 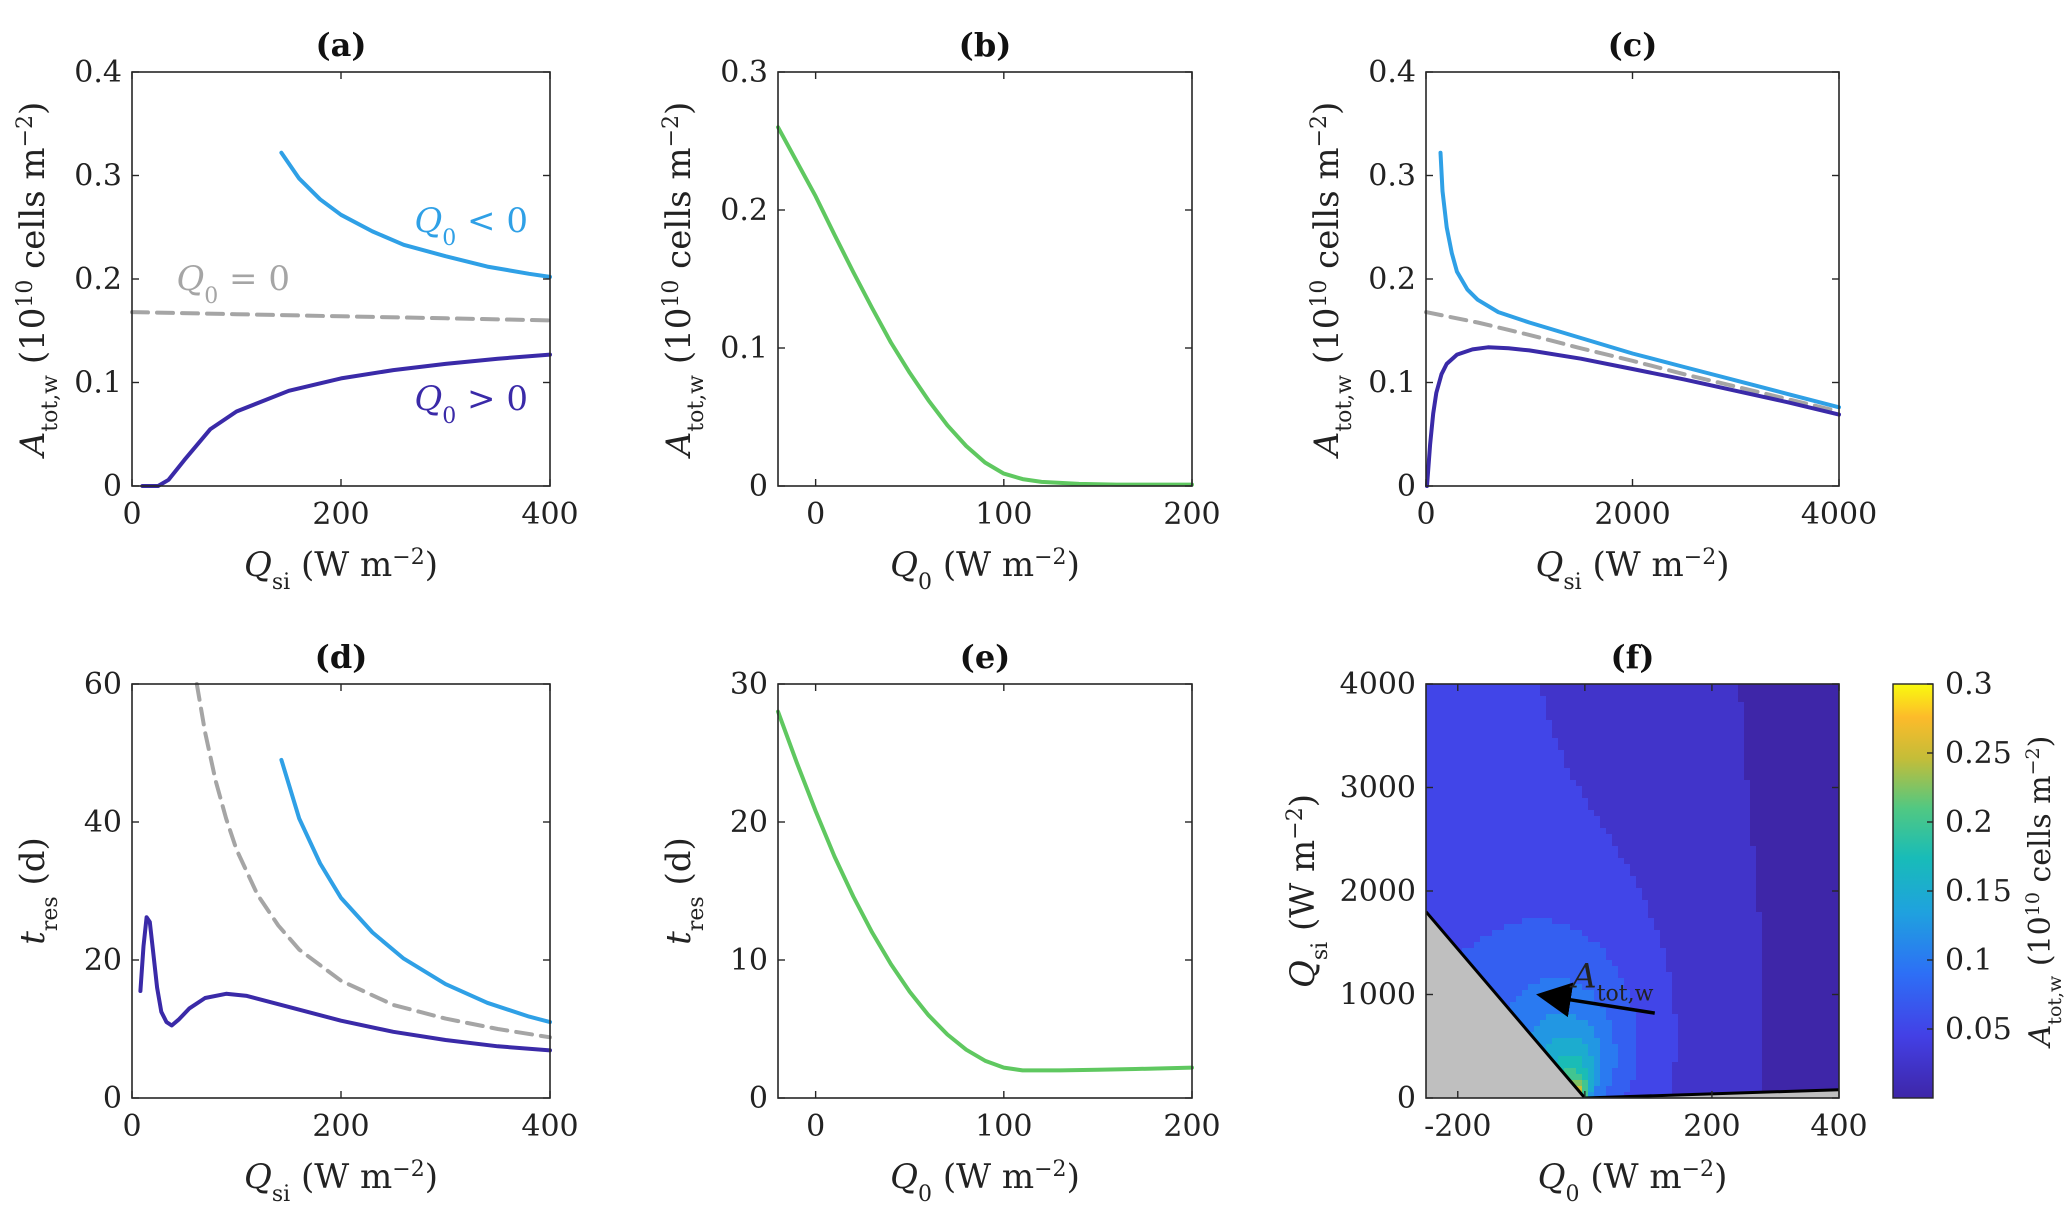 I want to click on y-tick-label: 30, so click(x=749, y=684).